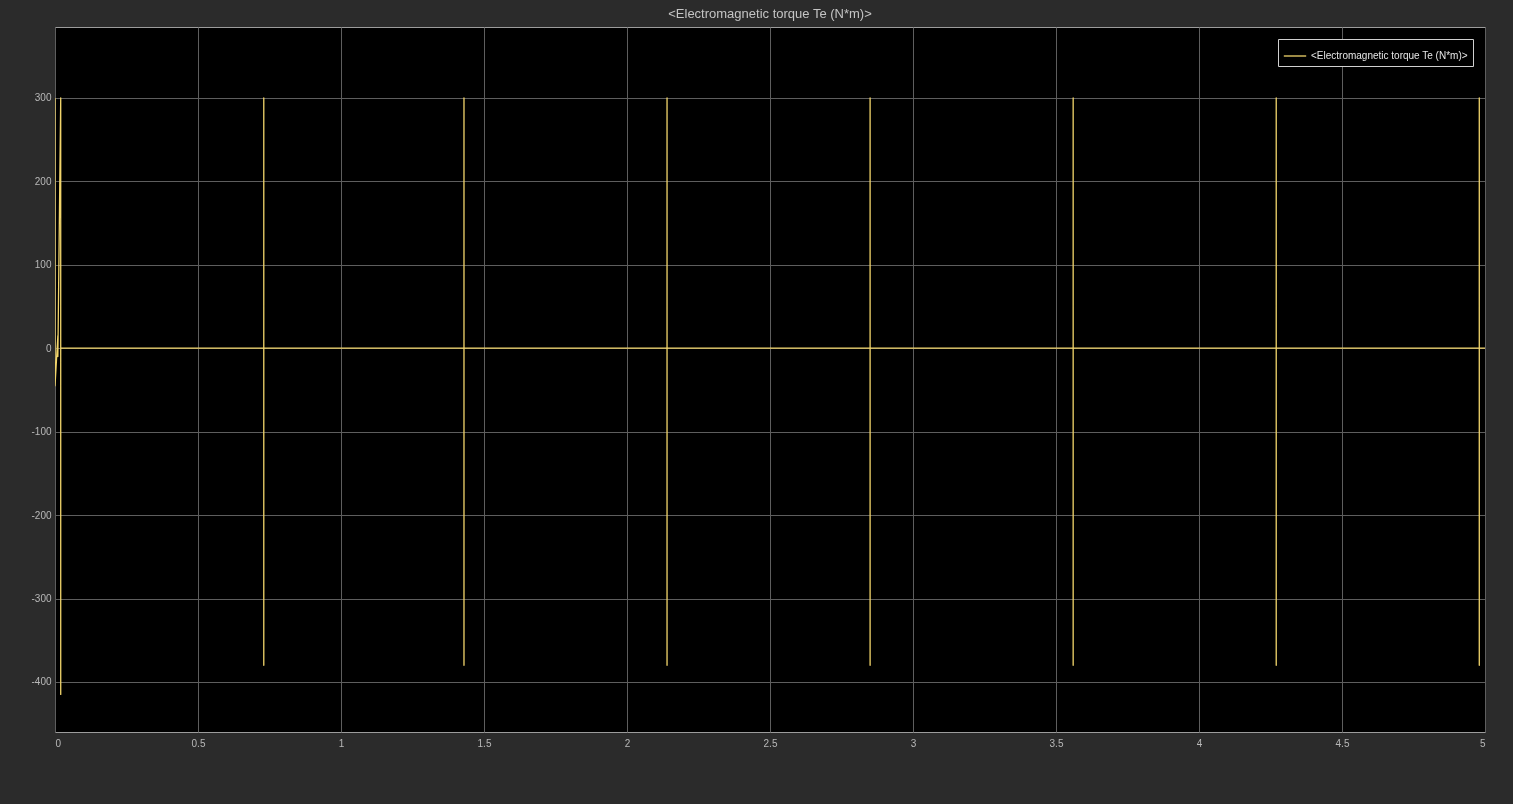 Image resolution: width=1513 pixels, height=804 pixels. I want to click on x-tick-label: 0, so click(58, 743).